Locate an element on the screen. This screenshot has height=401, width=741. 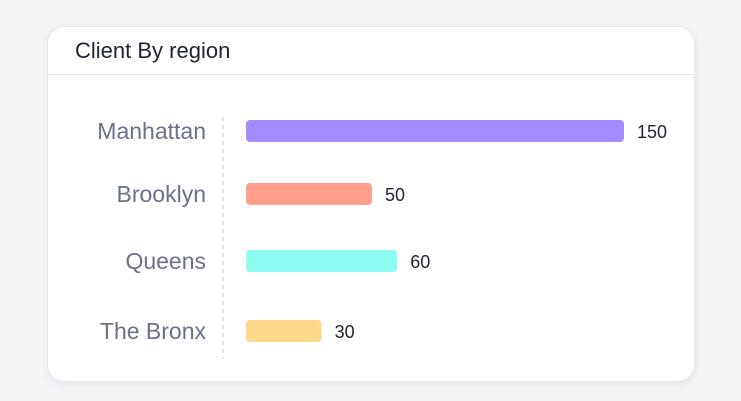
category-label: Queens is located at coordinates (165, 261).